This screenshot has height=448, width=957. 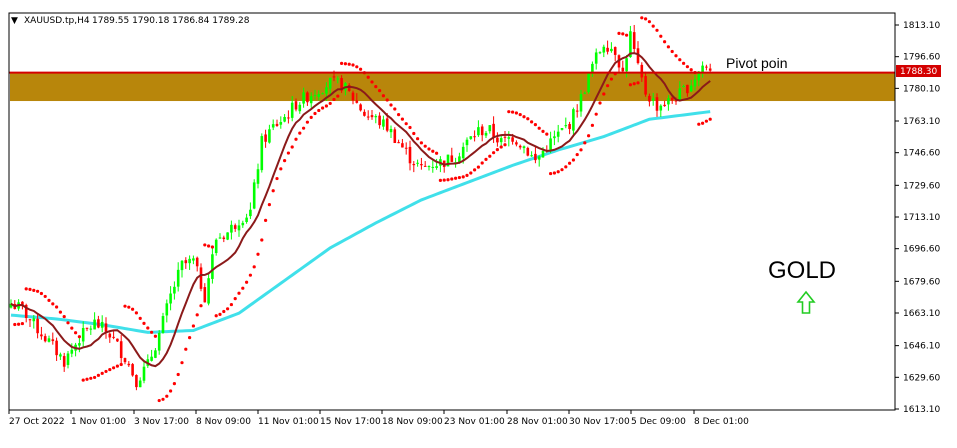 What do you see at coordinates (802, 270) in the screenshot?
I see `gold-label: GOLD` at bounding box center [802, 270].